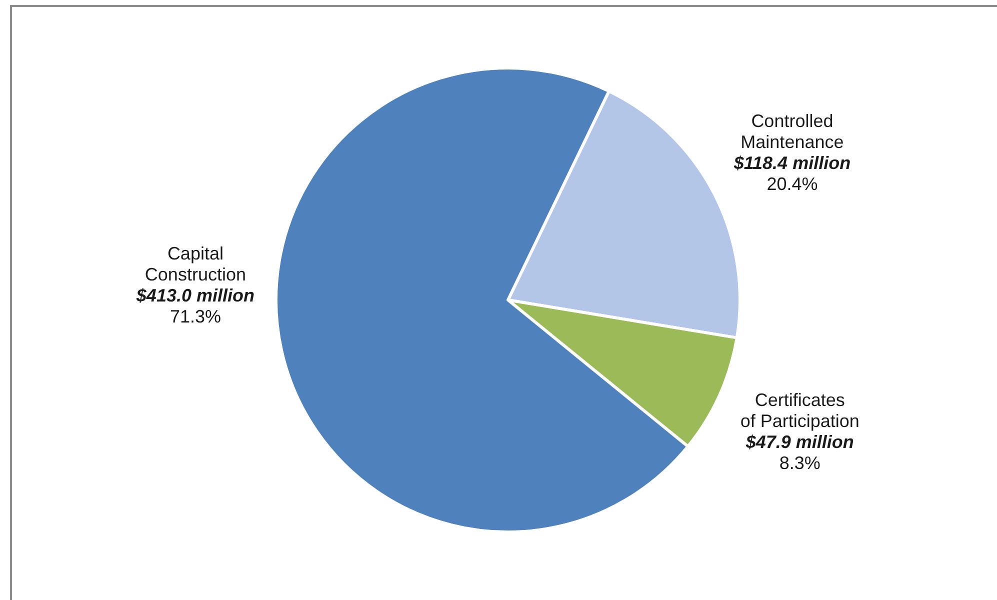 The image size is (997, 600). What do you see at coordinates (791, 163) in the screenshot?
I see `data-label: $118.4 million` at bounding box center [791, 163].